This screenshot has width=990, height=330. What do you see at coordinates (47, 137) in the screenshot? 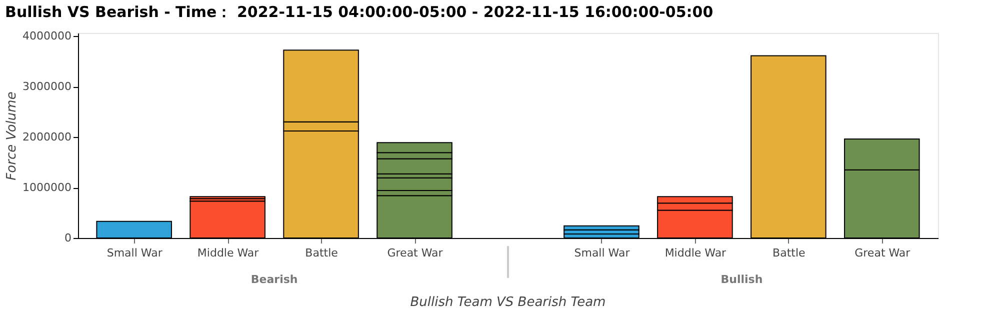
I see `y-tick-label: 2000000` at bounding box center [47, 137].